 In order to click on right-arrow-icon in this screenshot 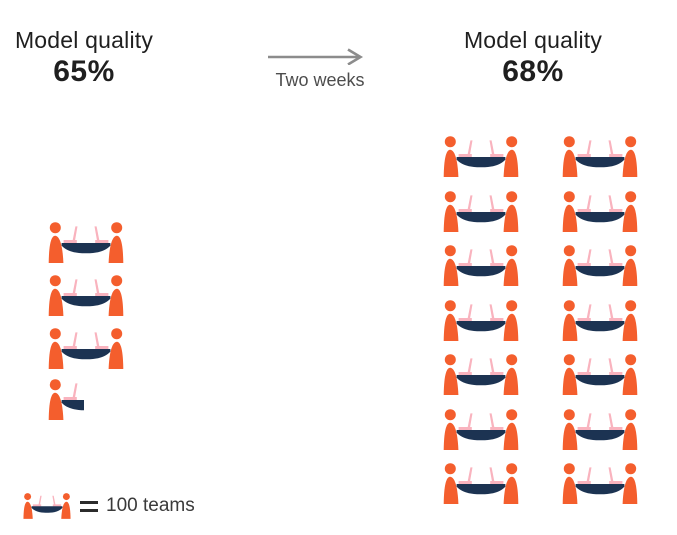, I will do `click(320, 57)`.